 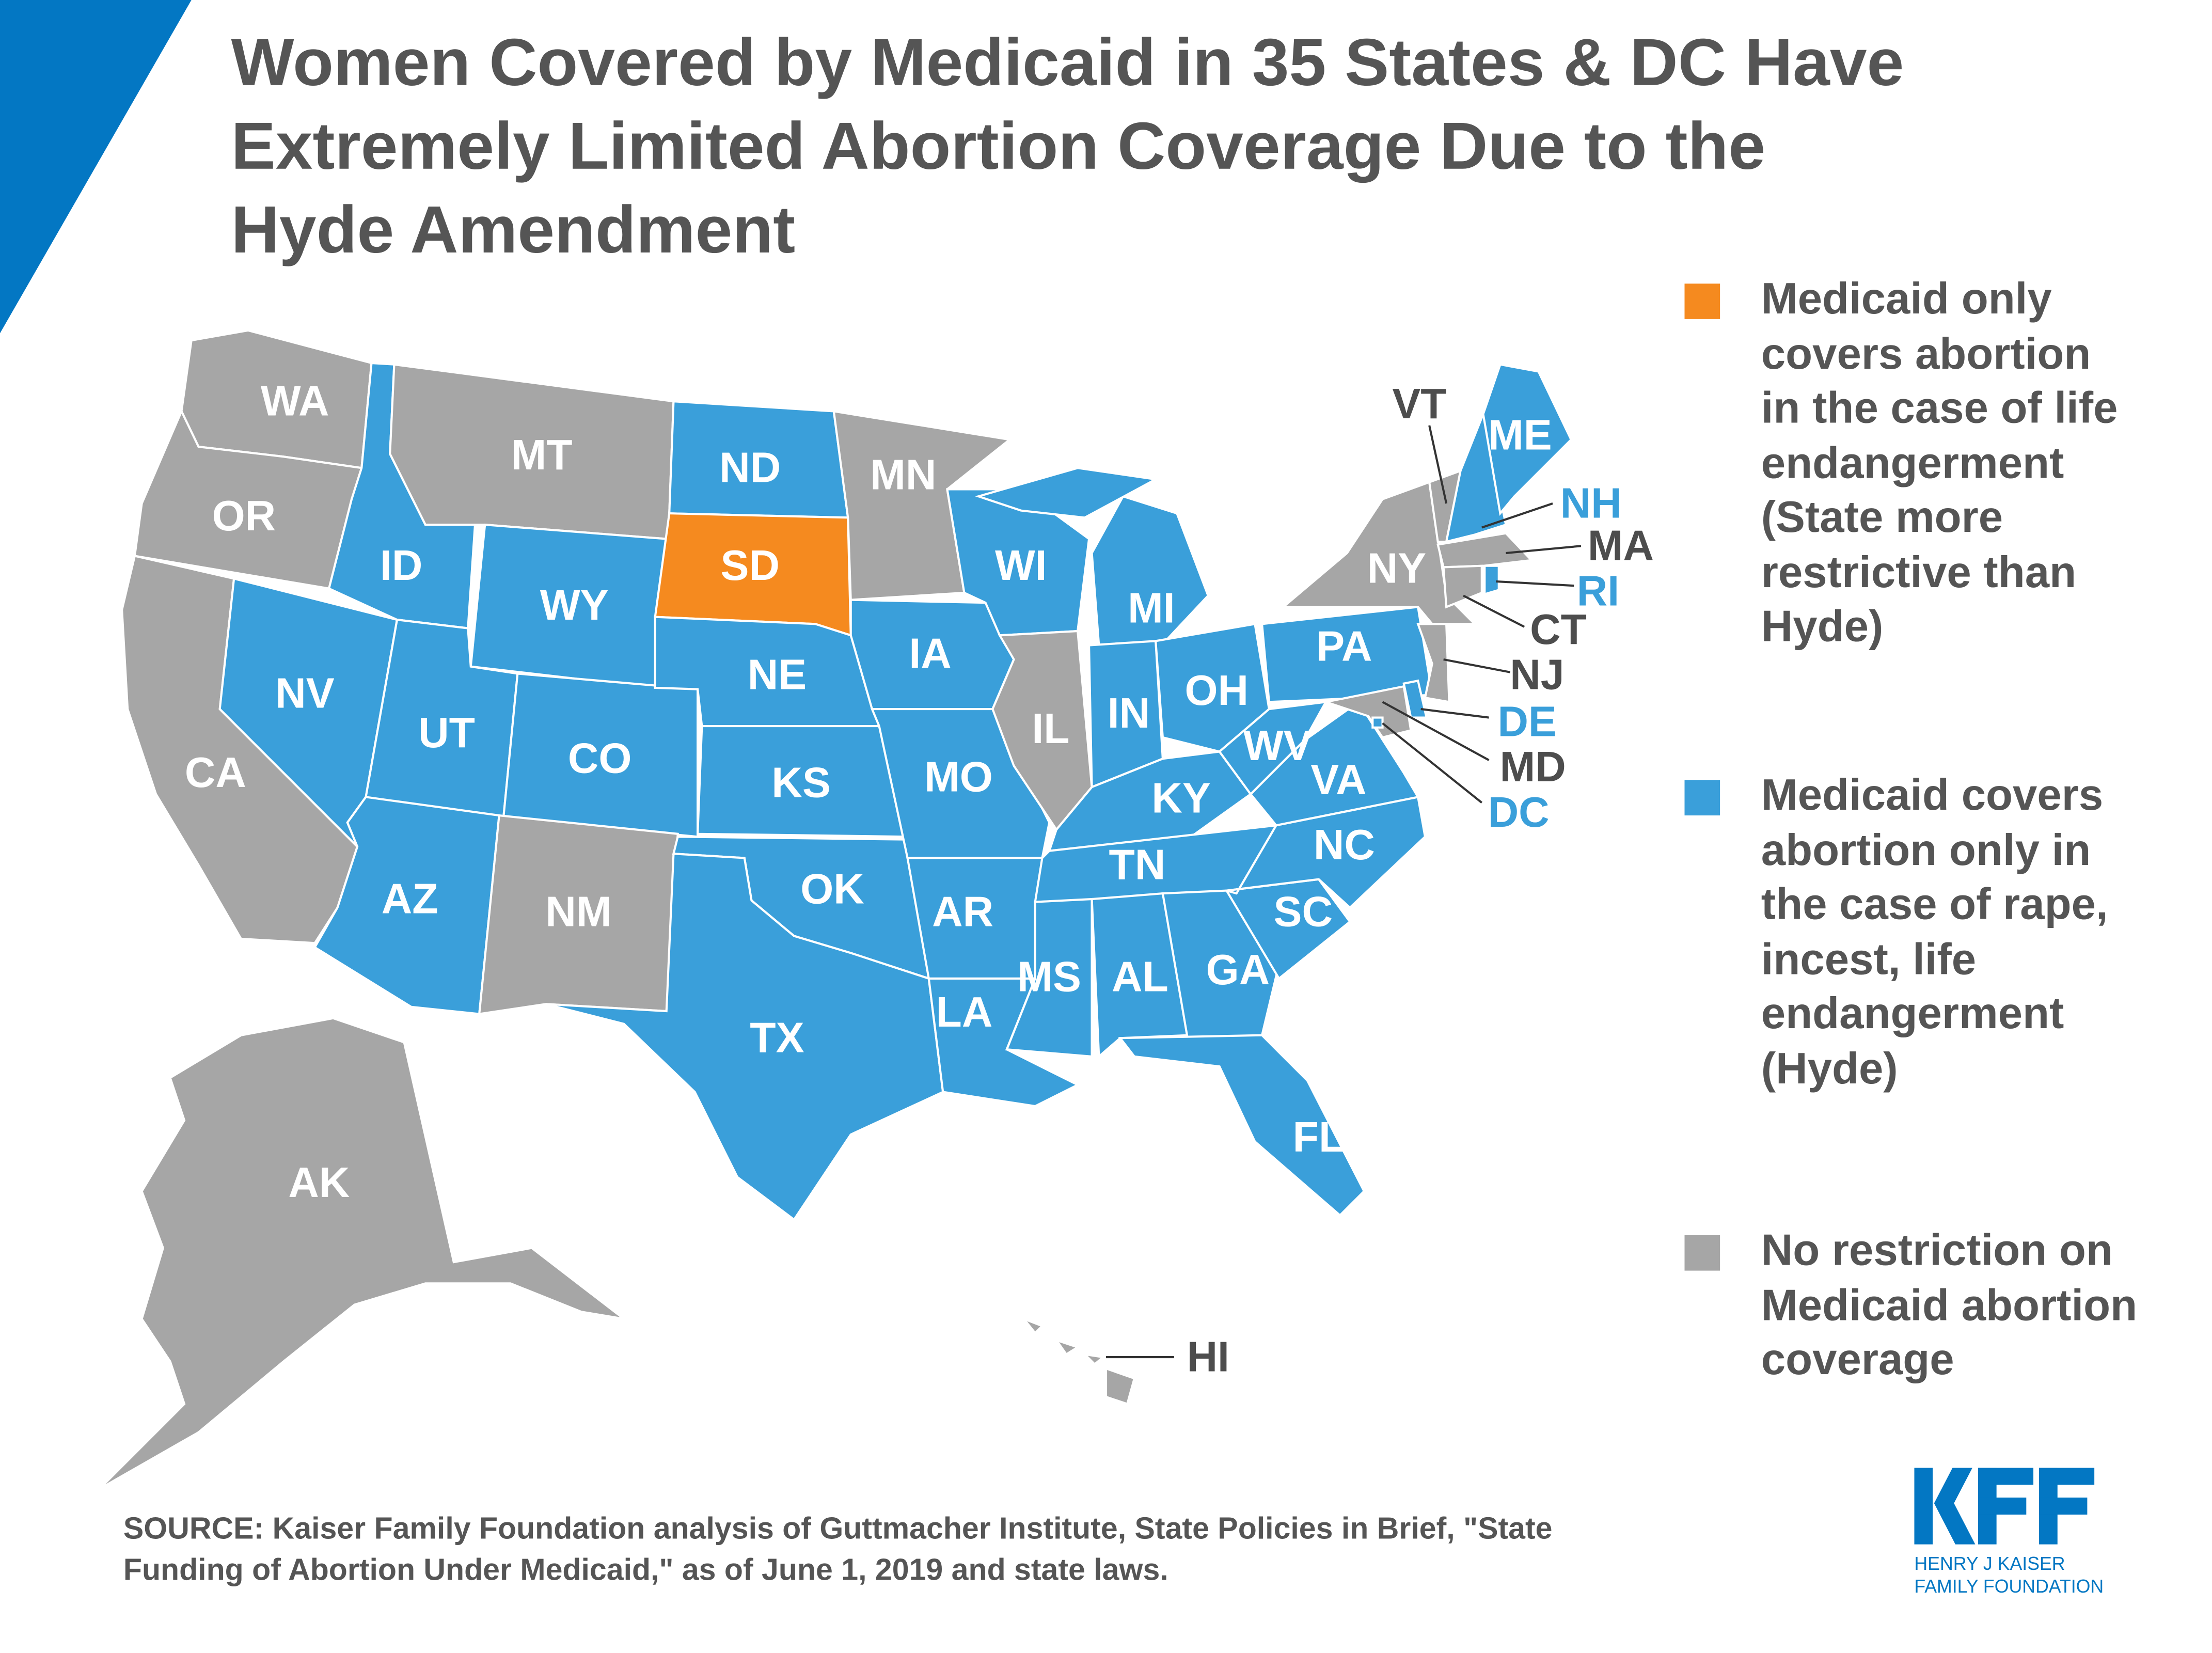 What do you see at coordinates (1990, 1564) in the screenshot?
I see `logo-line1: HENRY J KAISER` at bounding box center [1990, 1564].